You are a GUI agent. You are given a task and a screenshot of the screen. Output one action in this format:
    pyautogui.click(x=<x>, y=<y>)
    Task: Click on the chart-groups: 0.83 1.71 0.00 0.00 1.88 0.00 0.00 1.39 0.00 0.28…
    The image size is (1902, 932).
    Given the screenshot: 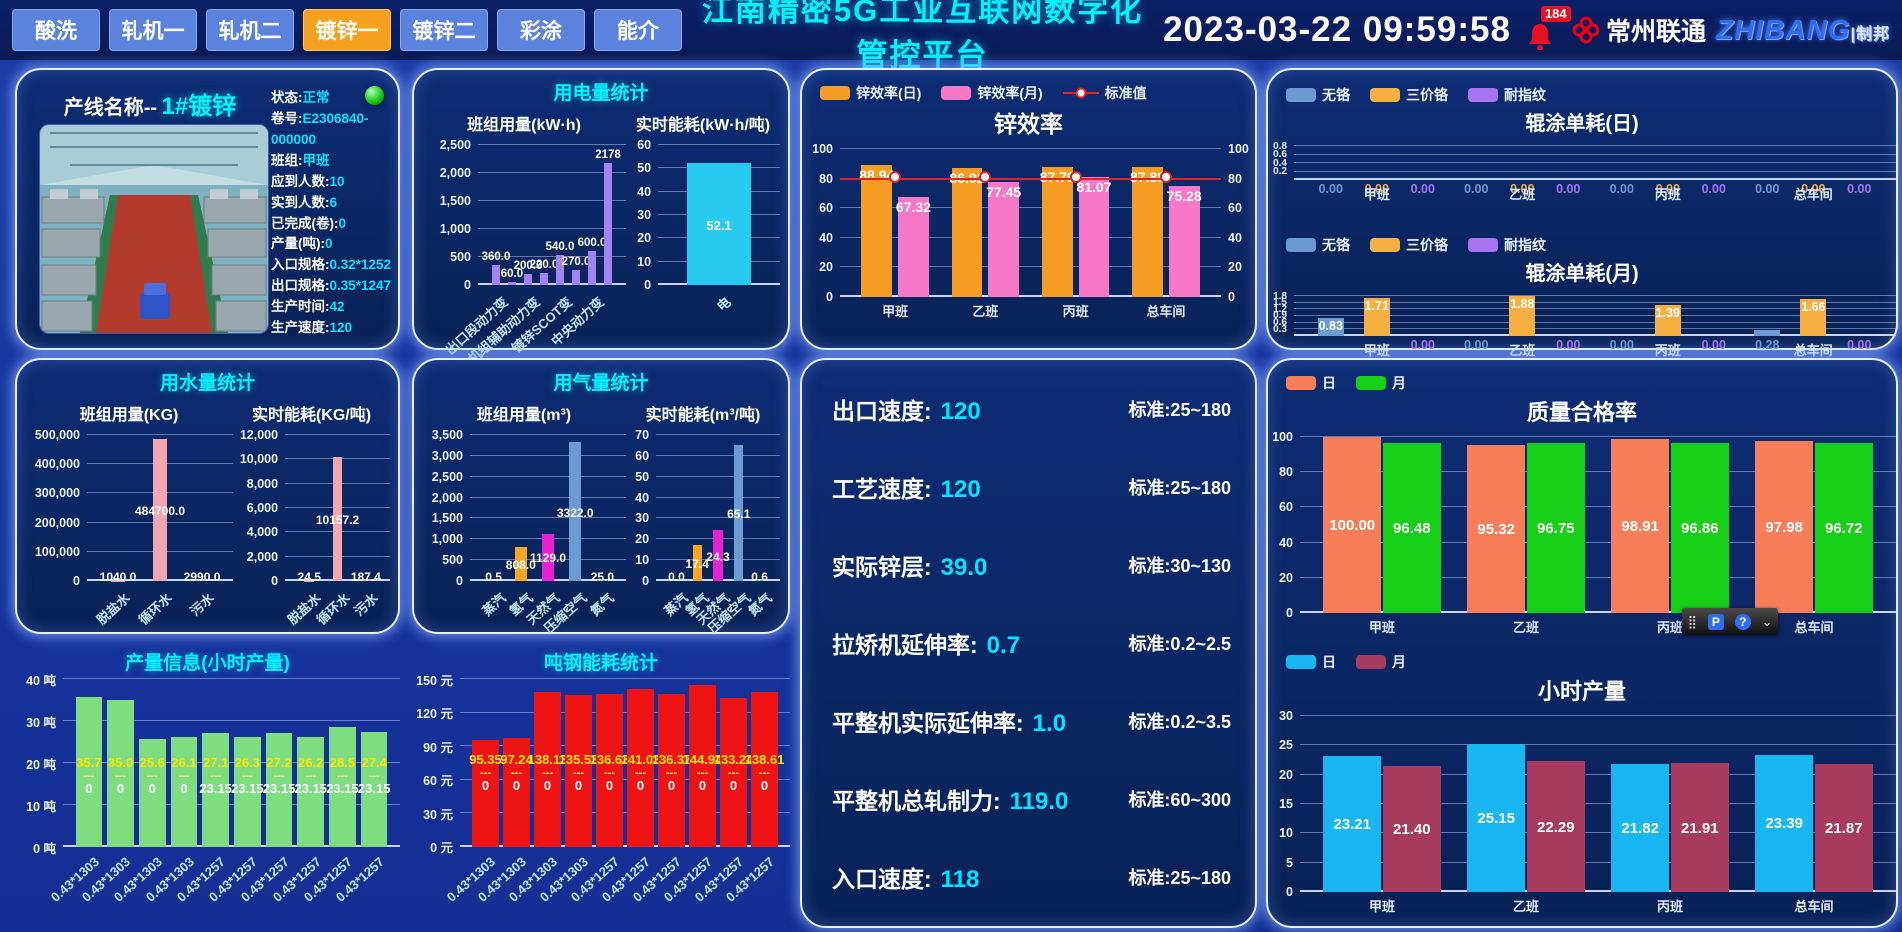 What is the action you would take?
    pyautogui.click(x=1595, y=324)
    